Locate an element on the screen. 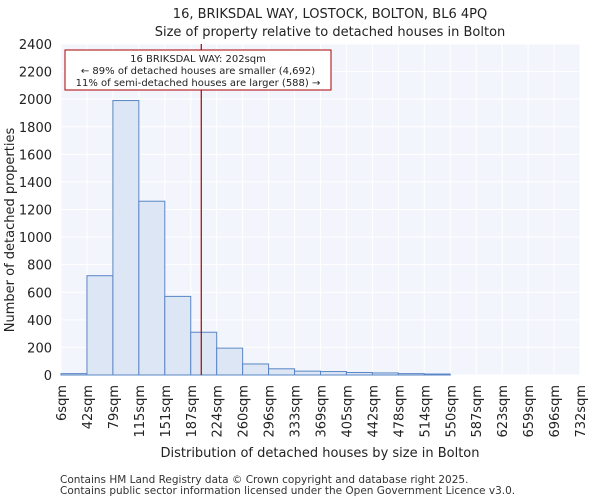 This screenshot has height=500, width=600. y-tick-label: 1800 is located at coordinates (35, 128).